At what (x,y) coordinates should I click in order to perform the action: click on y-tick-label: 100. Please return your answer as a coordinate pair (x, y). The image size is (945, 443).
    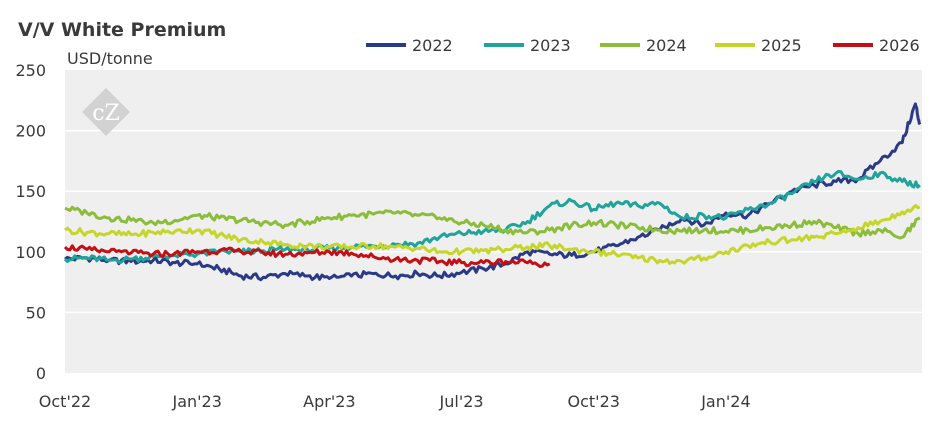
    Looking at the image, I should click on (30, 252).